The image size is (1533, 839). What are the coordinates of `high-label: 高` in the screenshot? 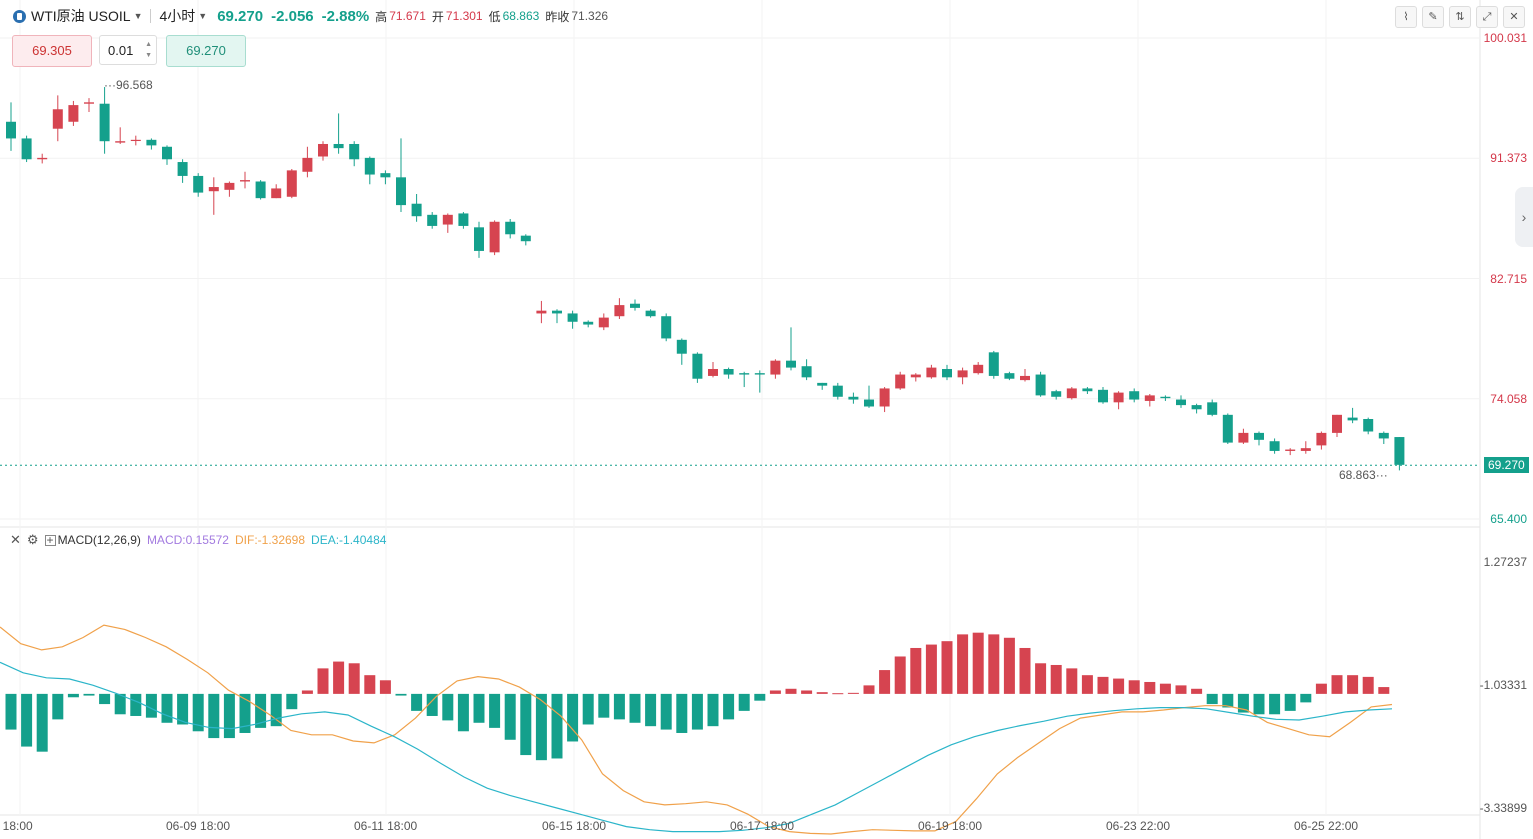 It's located at (381, 16).